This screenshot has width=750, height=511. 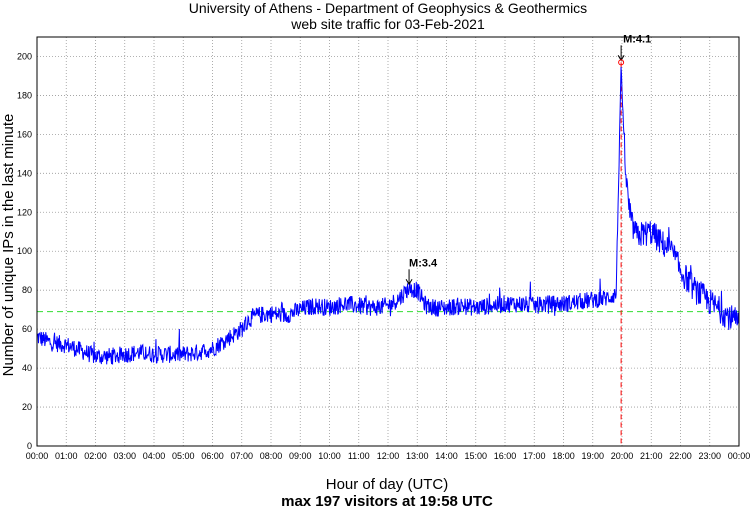 I want to click on x-tick-label: 07:00, so click(x=241, y=456).